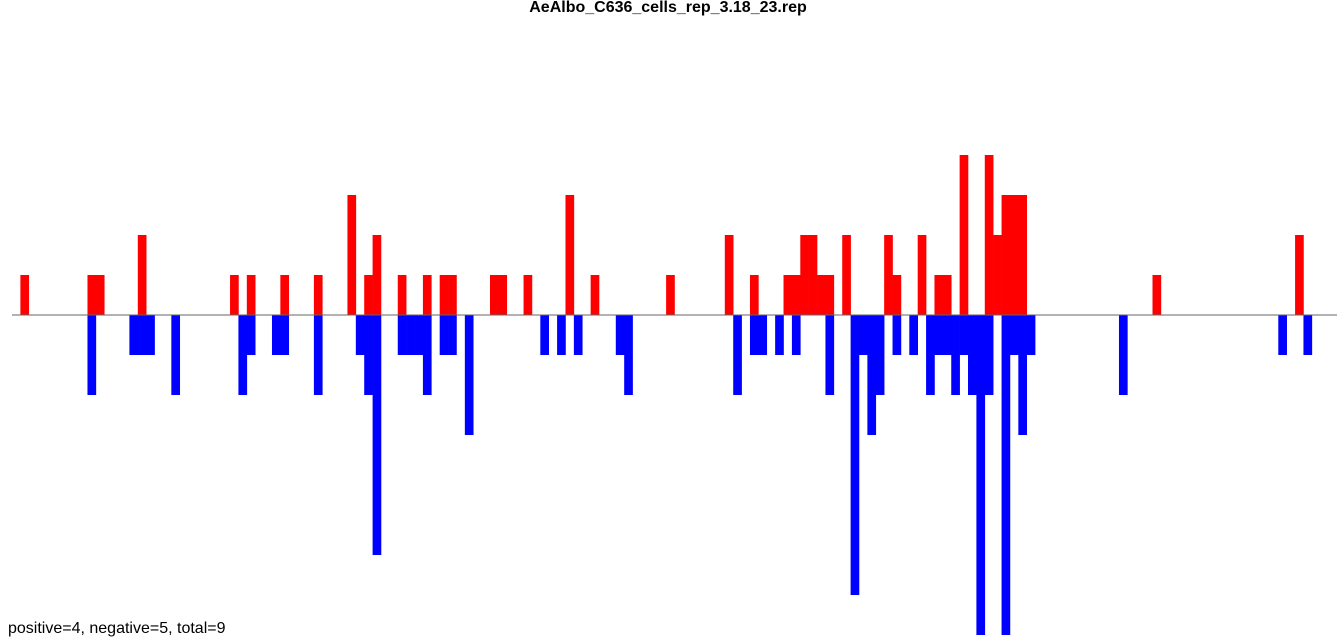  Describe the element at coordinates (668, 8) in the screenshot. I see `chart-title: AeAlbo_C636_cells_rep_3.18_23.rep` at that location.